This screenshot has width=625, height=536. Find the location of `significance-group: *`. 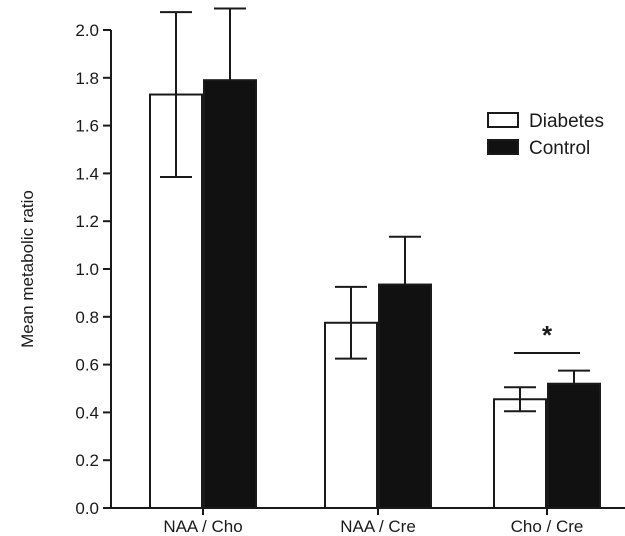

significance-group: * is located at coordinates (547, 337).